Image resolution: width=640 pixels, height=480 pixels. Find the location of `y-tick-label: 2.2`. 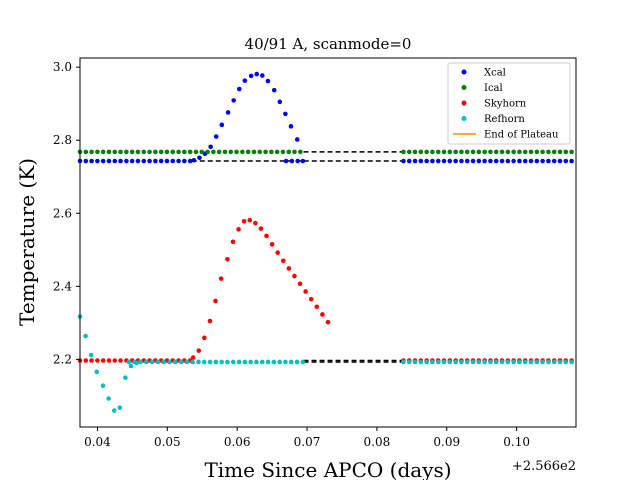

y-tick-label: 2.2 is located at coordinates (62, 359).